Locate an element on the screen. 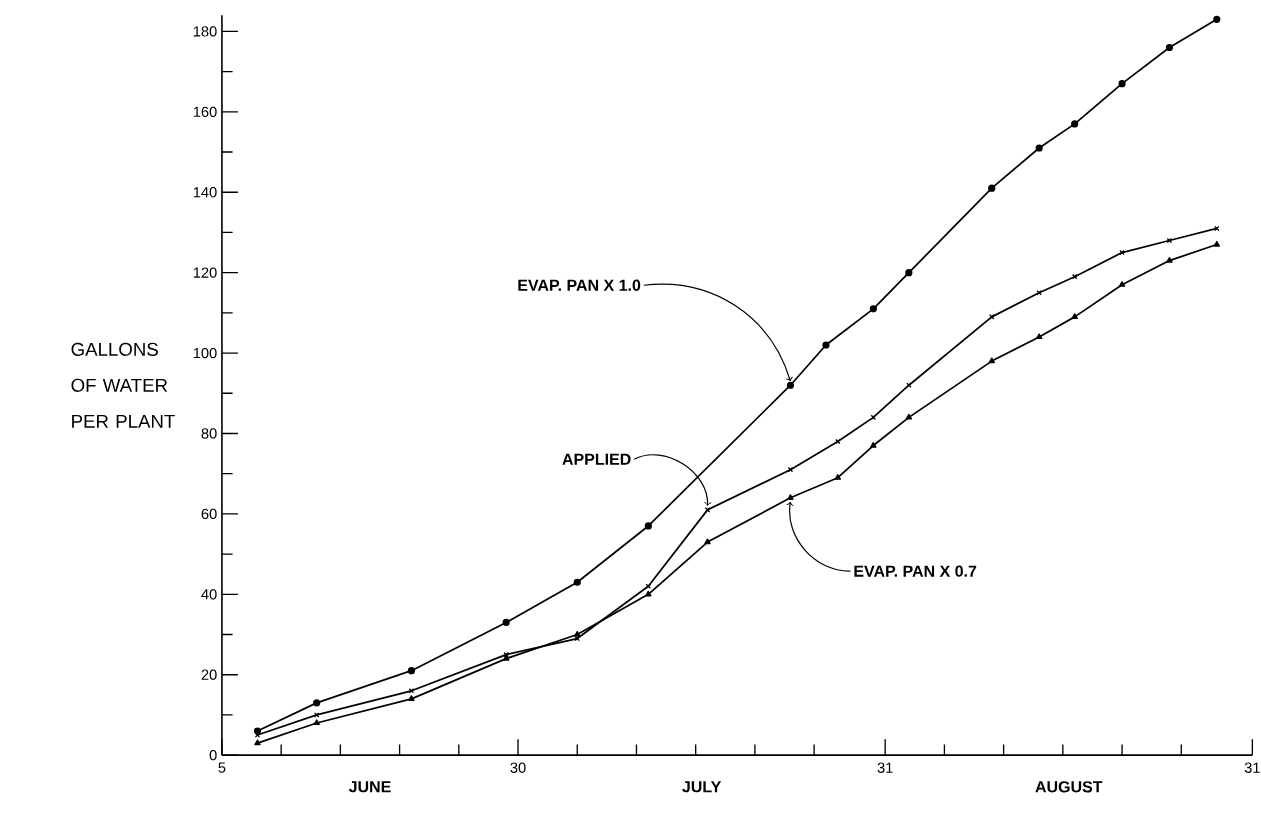  y-tick-label: 120 is located at coordinates (205, 272).